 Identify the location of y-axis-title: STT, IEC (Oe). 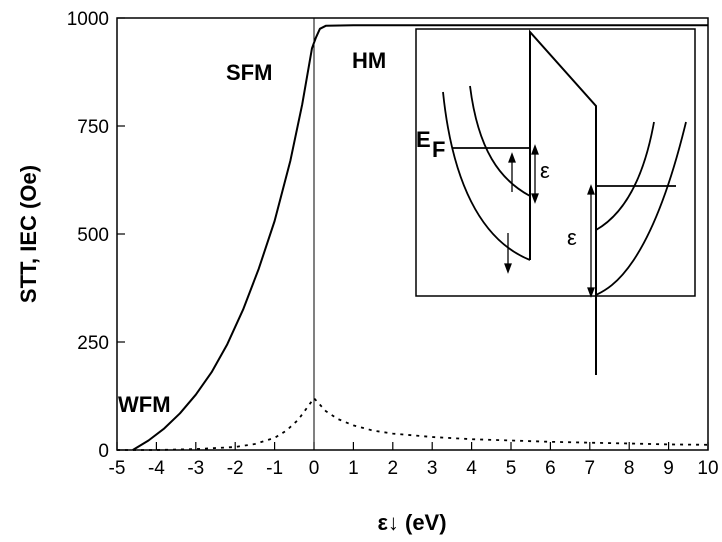
(28, 234).